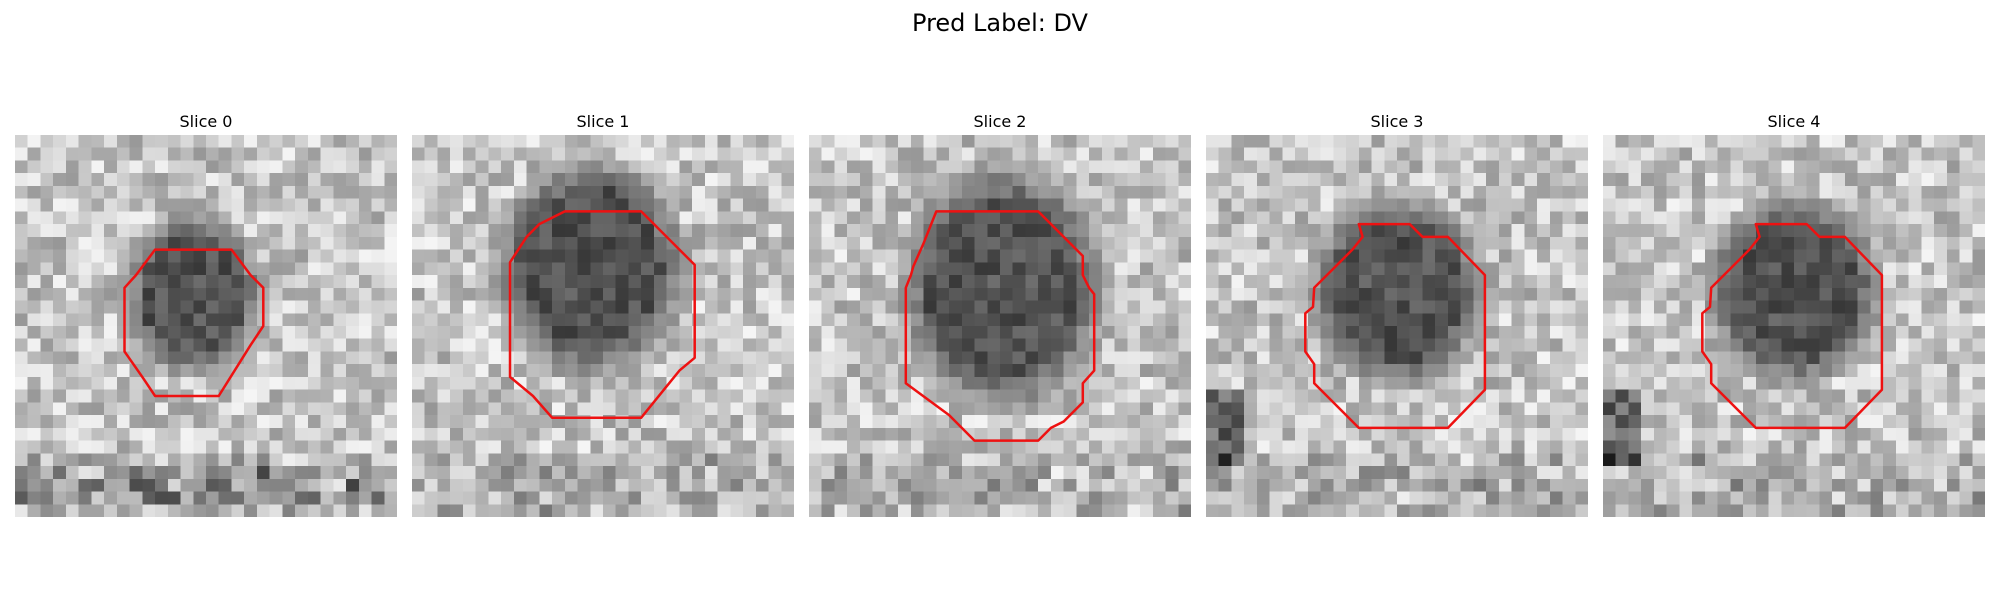 The width and height of the screenshot is (2000, 600). What do you see at coordinates (1794, 121) in the screenshot?
I see `slice-title: Slice 4` at bounding box center [1794, 121].